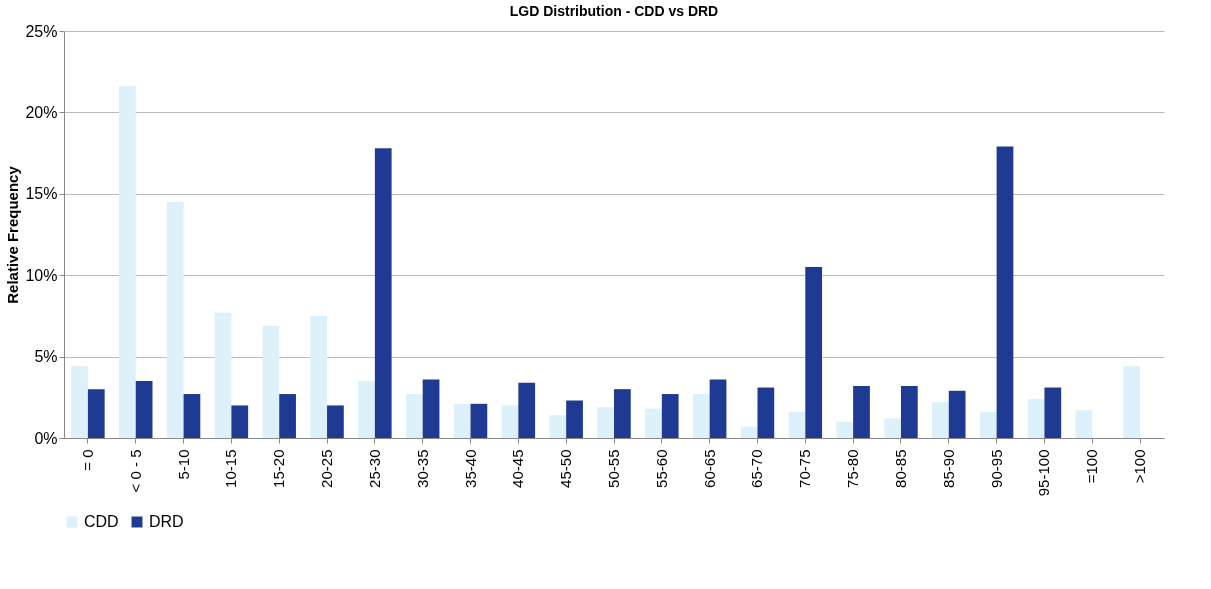 This screenshot has width=1211, height=589. What do you see at coordinates (13, 234) in the screenshot?
I see `y-axis-title: Relative Frequency` at bounding box center [13, 234].